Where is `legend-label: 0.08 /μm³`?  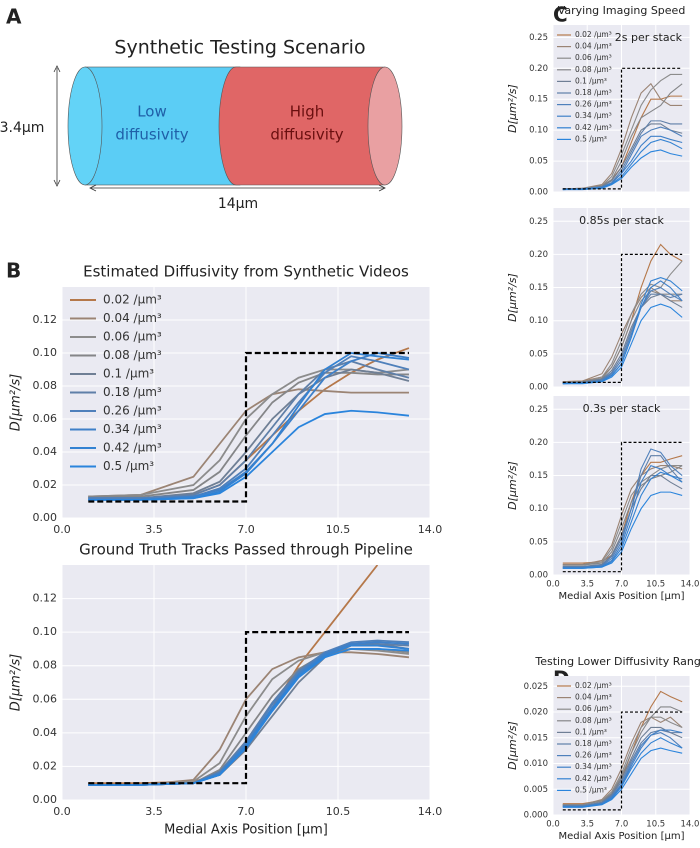 legend-label: 0.08 /μm³ is located at coordinates (593, 720).